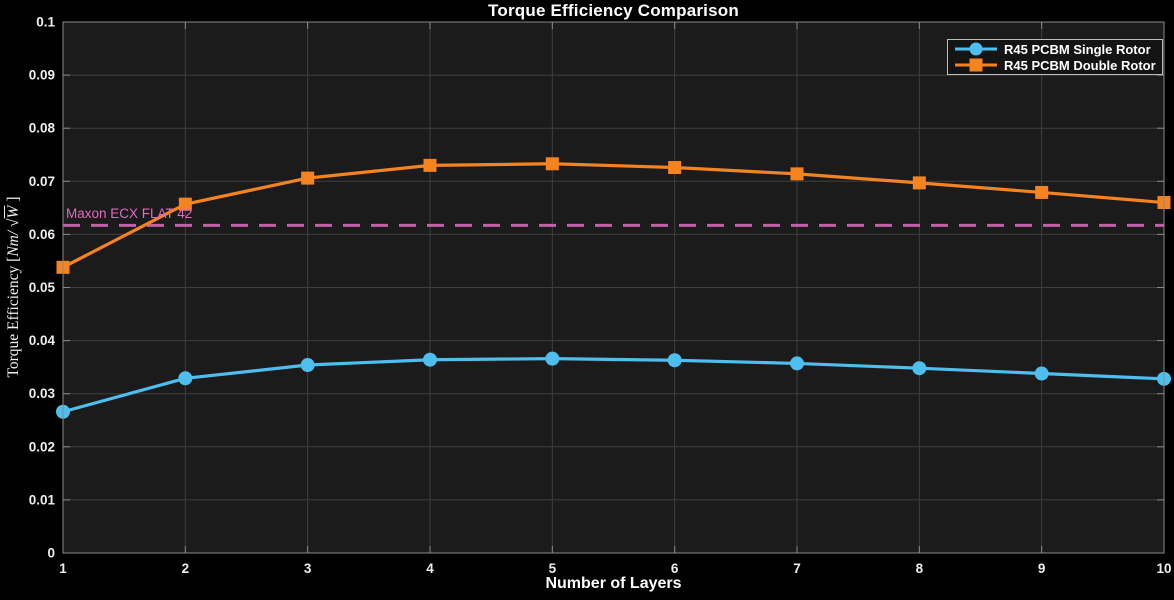  What do you see at coordinates (13, 317) in the screenshot?
I see `y-axis-label-text: Torque Efficiency [` at bounding box center [13, 317].